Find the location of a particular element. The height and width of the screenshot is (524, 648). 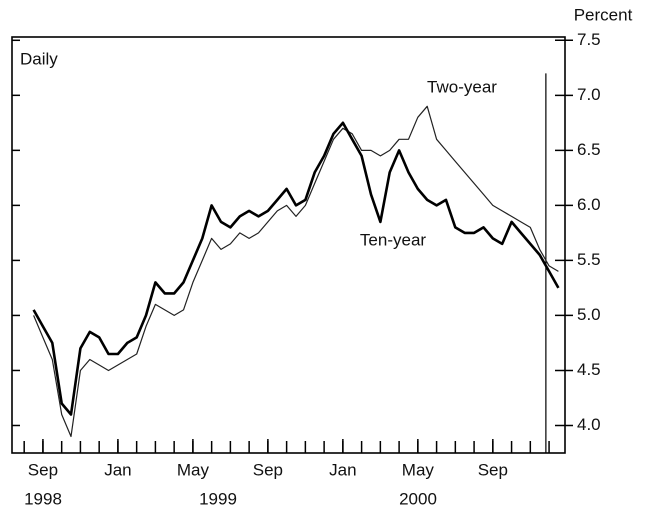

frequency-label: Daily is located at coordinates (39, 58).